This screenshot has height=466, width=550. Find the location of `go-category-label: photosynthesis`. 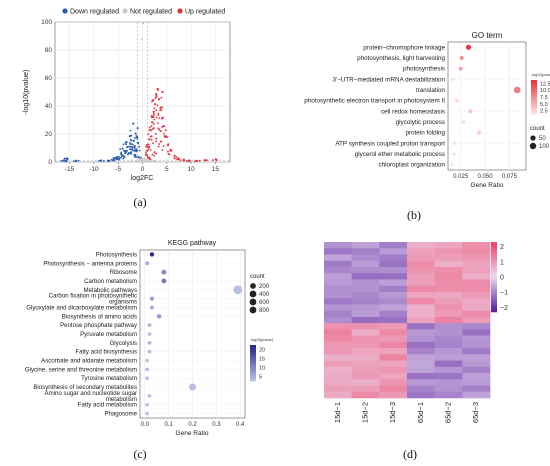

go-category-label: photosynthesis is located at coordinates (424, 69).